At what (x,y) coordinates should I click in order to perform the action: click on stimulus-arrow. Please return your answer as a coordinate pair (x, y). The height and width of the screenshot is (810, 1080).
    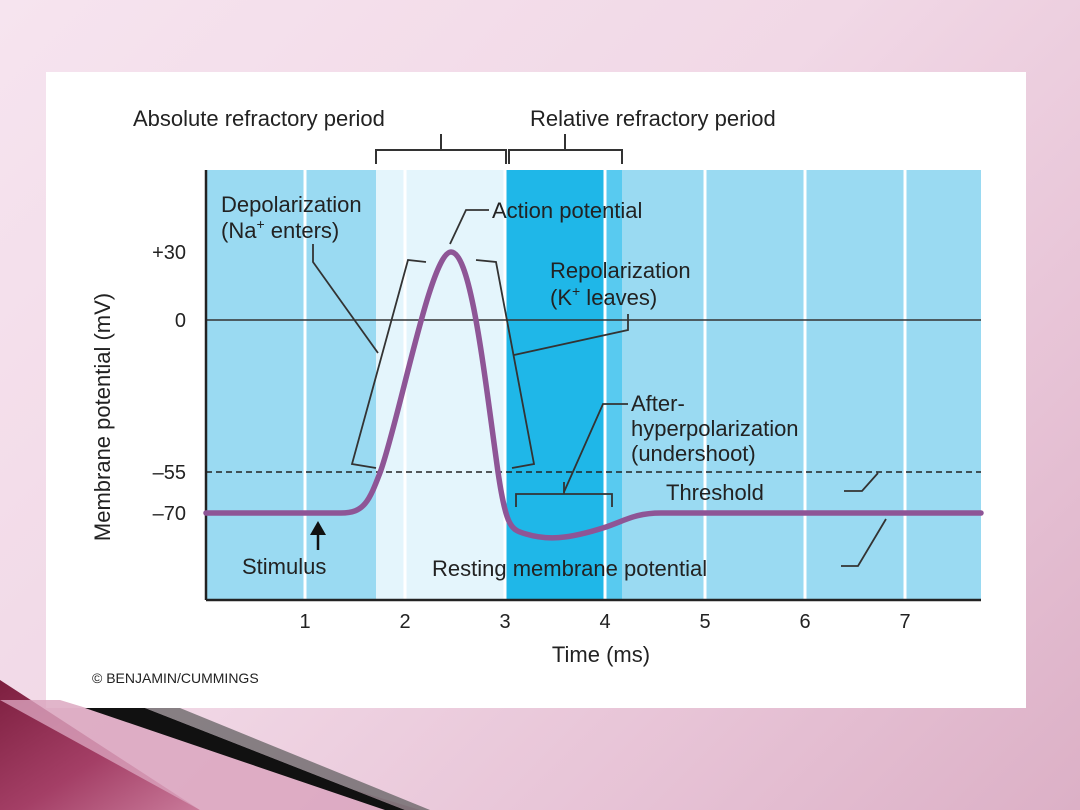
    Looking at the image, I should click on (318, 535).